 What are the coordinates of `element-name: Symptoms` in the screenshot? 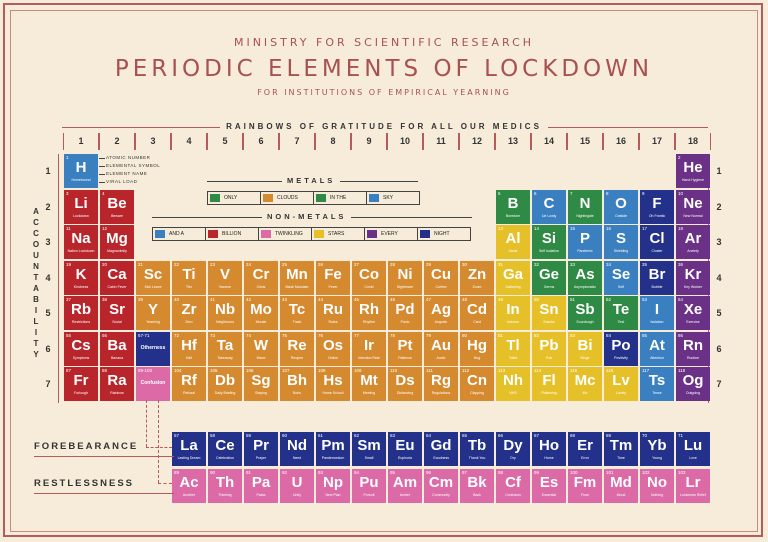 It's located at (81, 357).